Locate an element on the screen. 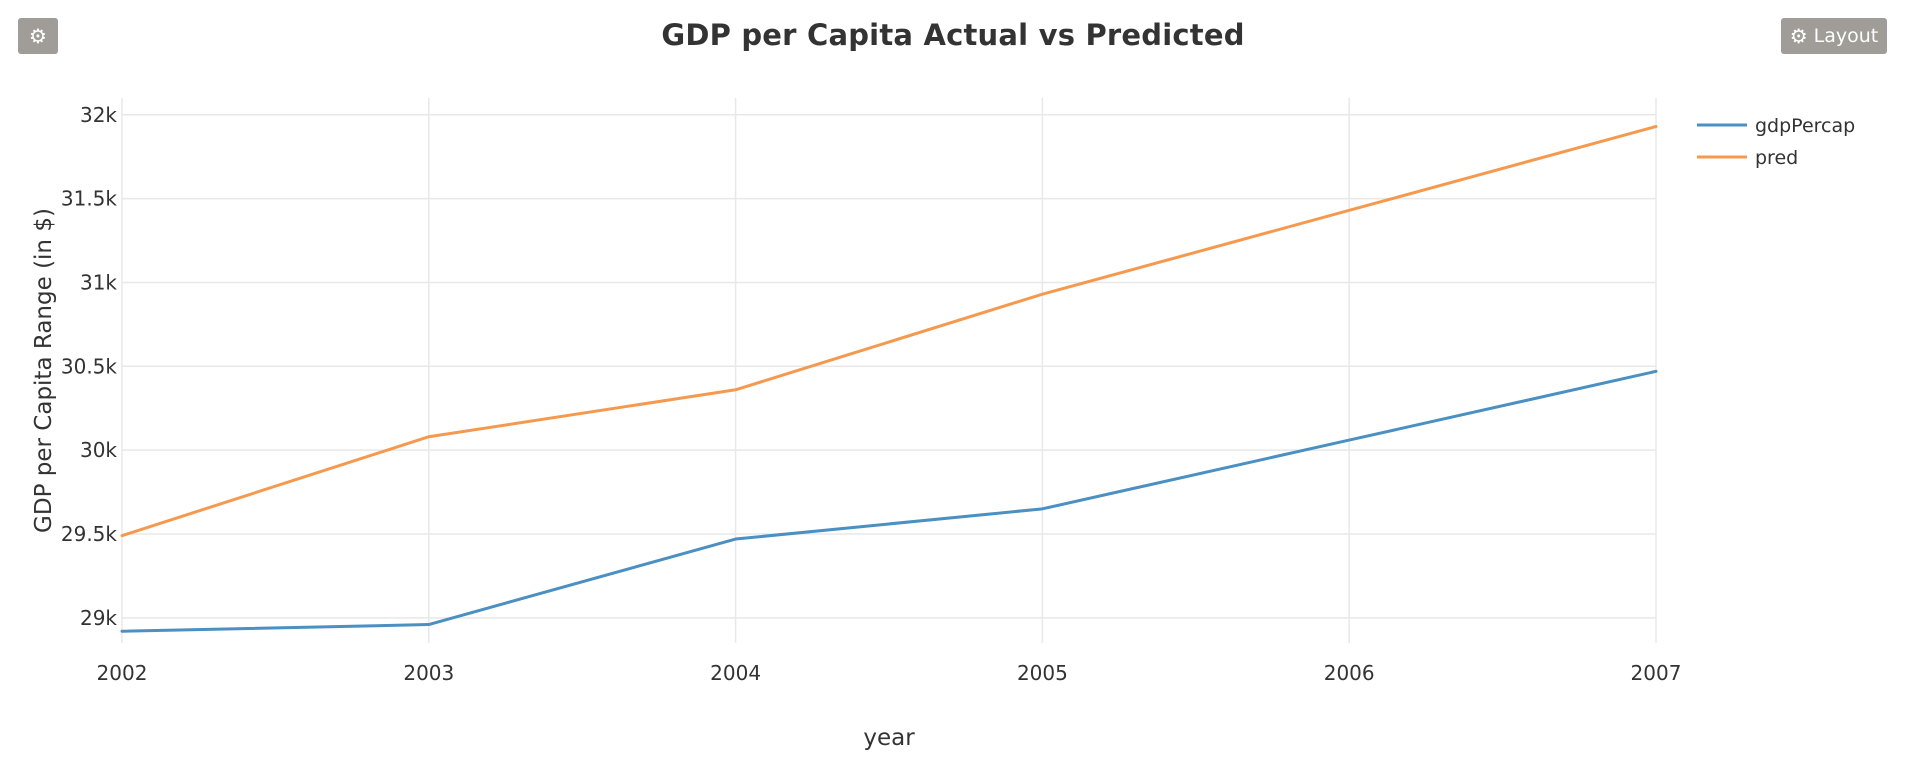 The height and width of the screenshot is (778, 1906). settings-button: ⚙ is located at coordinates (38, 36).